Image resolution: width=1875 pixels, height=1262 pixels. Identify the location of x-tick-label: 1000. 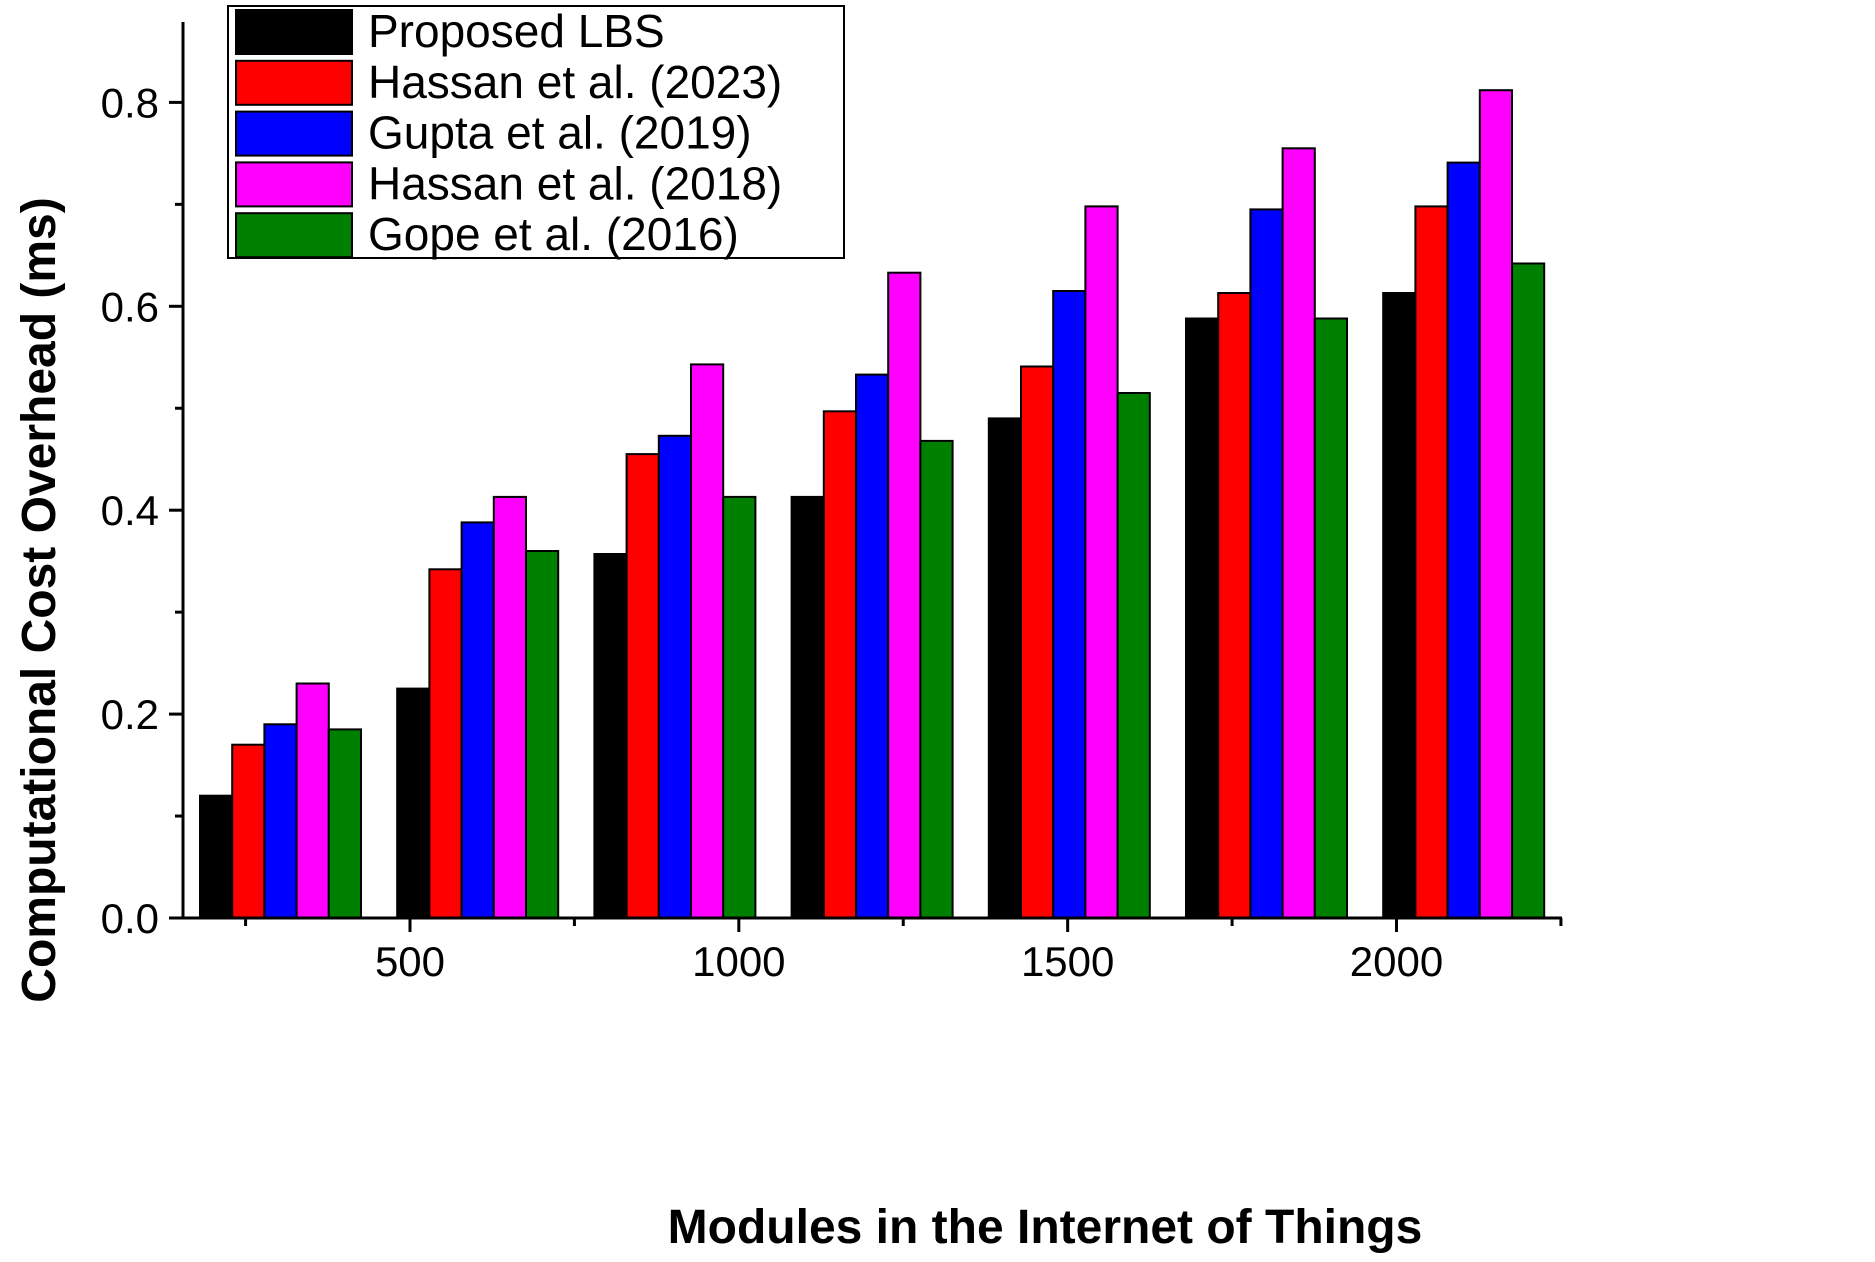
(738, 961).